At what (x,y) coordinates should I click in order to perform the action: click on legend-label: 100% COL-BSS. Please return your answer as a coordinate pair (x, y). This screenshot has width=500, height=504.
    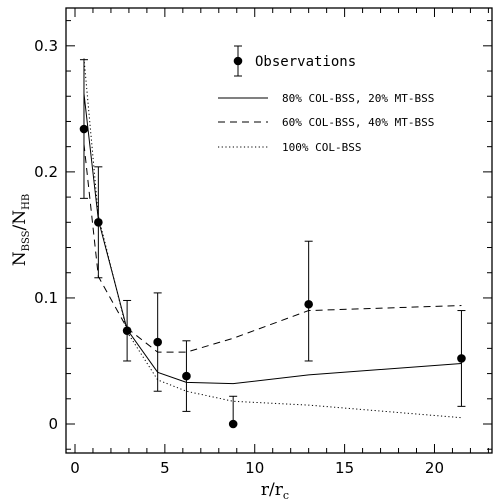
    Looking at the image, I should click on (321, 147).